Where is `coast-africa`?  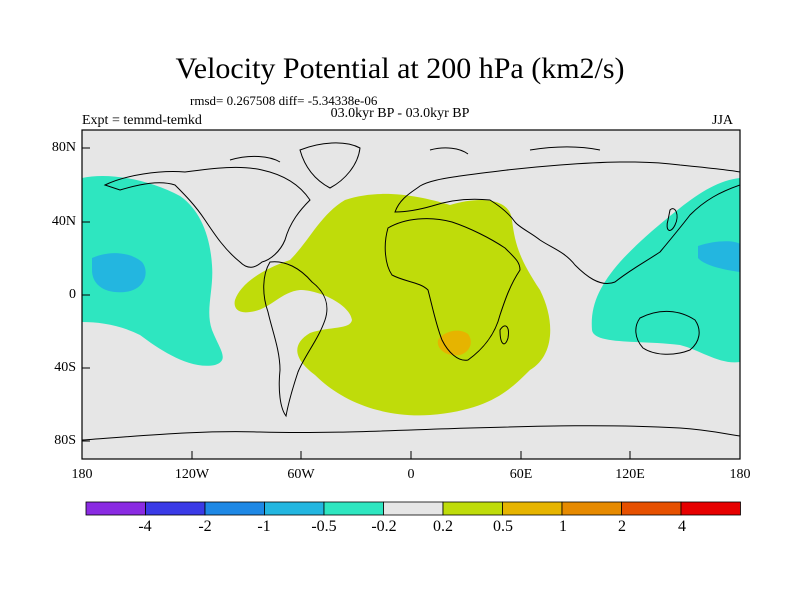
coast-africa is located at coordinates (452, 289).